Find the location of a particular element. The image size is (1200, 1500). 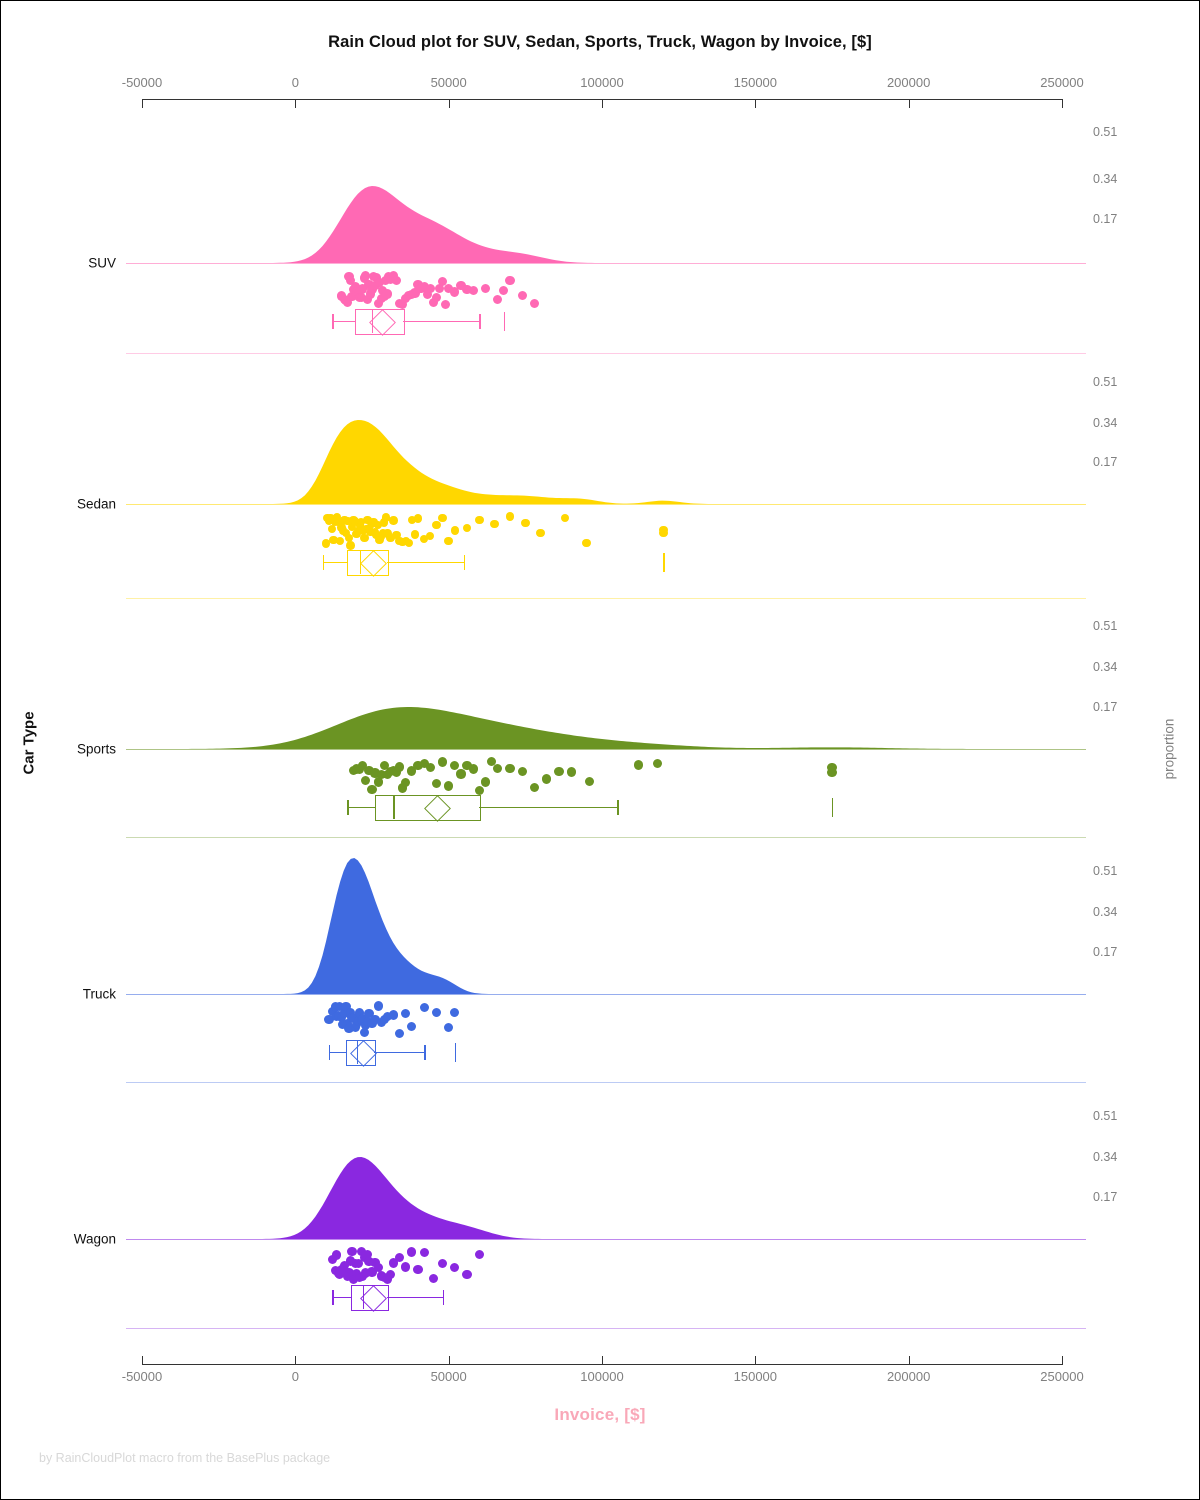

box-iqr is located at coordinates (370, 1298).